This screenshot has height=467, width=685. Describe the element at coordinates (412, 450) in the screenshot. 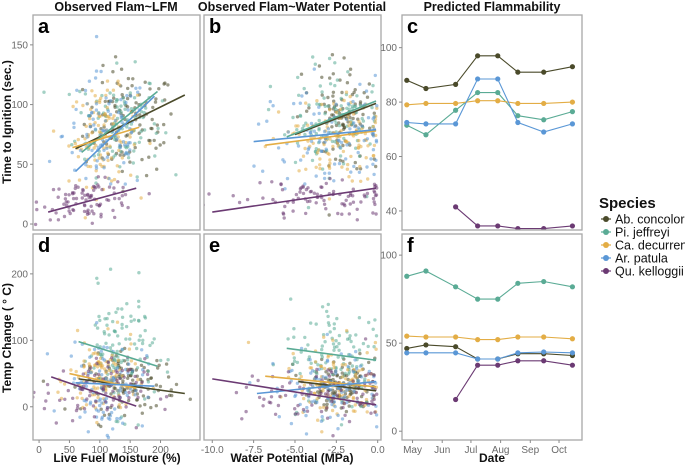

I see `x-tick-label: May` at that location.